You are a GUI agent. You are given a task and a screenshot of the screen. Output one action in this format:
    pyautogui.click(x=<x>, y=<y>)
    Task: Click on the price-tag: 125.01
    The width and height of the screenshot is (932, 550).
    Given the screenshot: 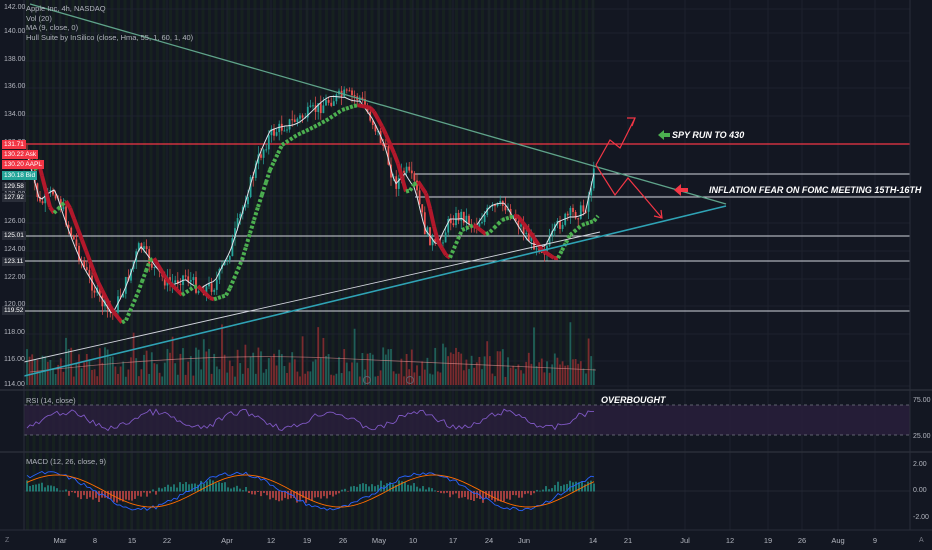 What is the action you would take?
    pyautogui.click(x=14, y=235)
    